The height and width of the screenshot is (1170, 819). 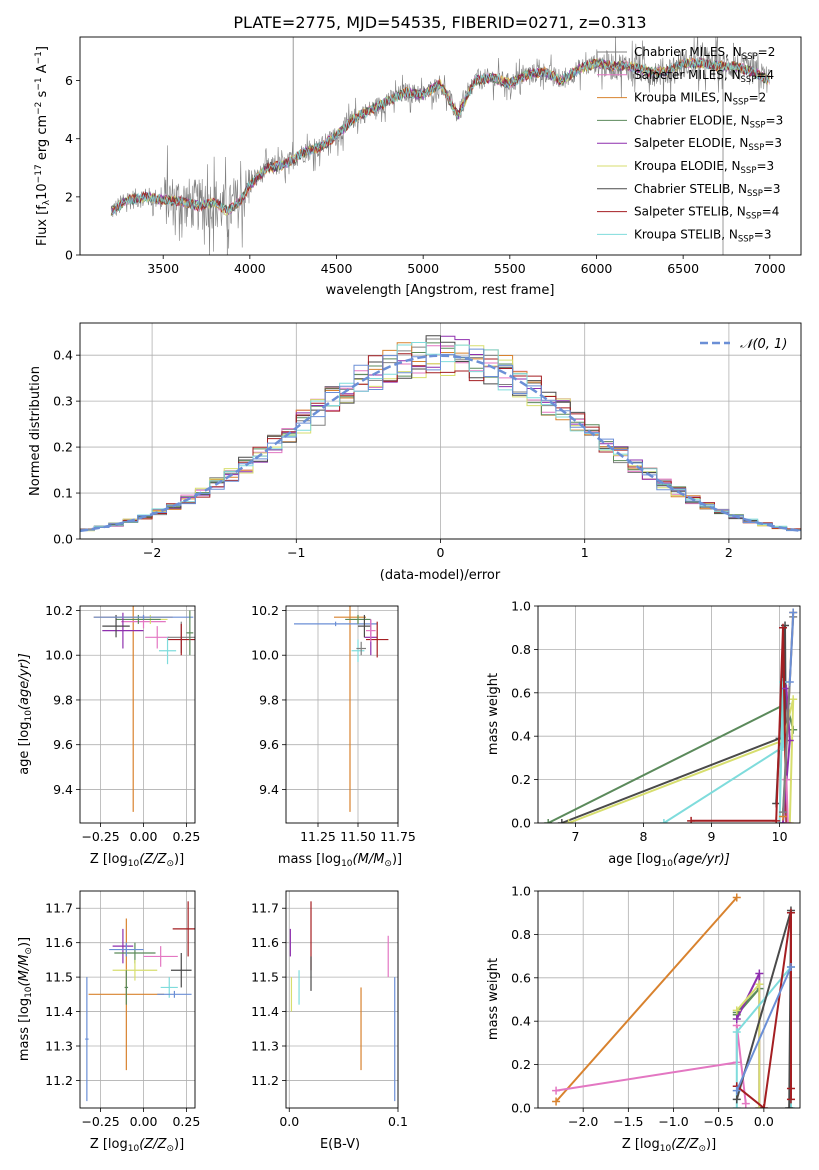 I want to click on label-segment: A, so click(x=42, y=70).